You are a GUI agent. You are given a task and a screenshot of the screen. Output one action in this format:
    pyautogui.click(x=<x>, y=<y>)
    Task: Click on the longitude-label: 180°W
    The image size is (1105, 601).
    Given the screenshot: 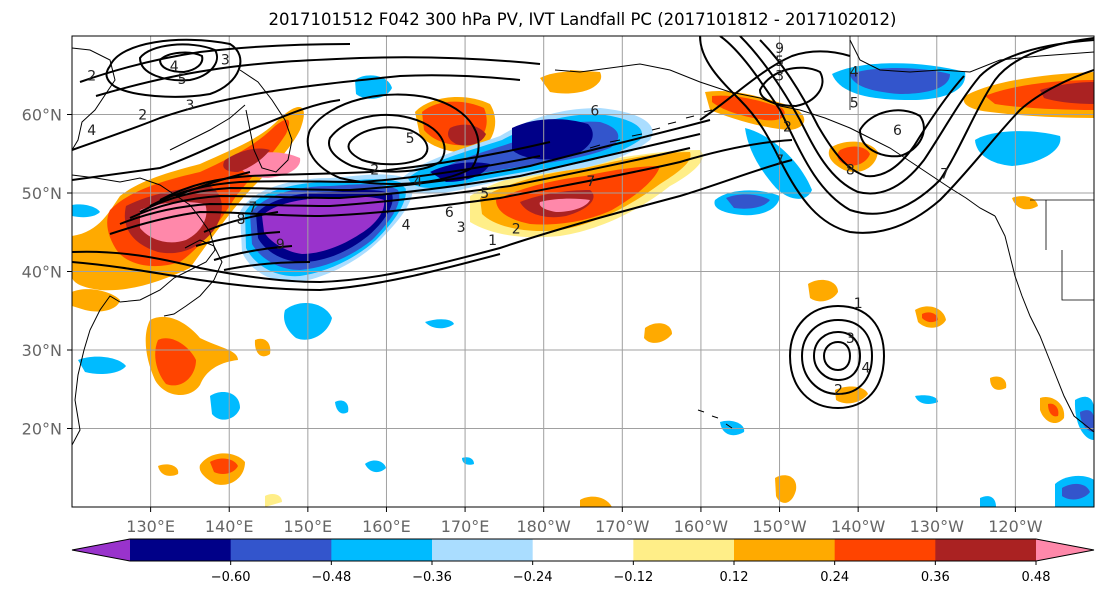 What is the action you would take?
    pyautogui.click(x=544, y=526)
    